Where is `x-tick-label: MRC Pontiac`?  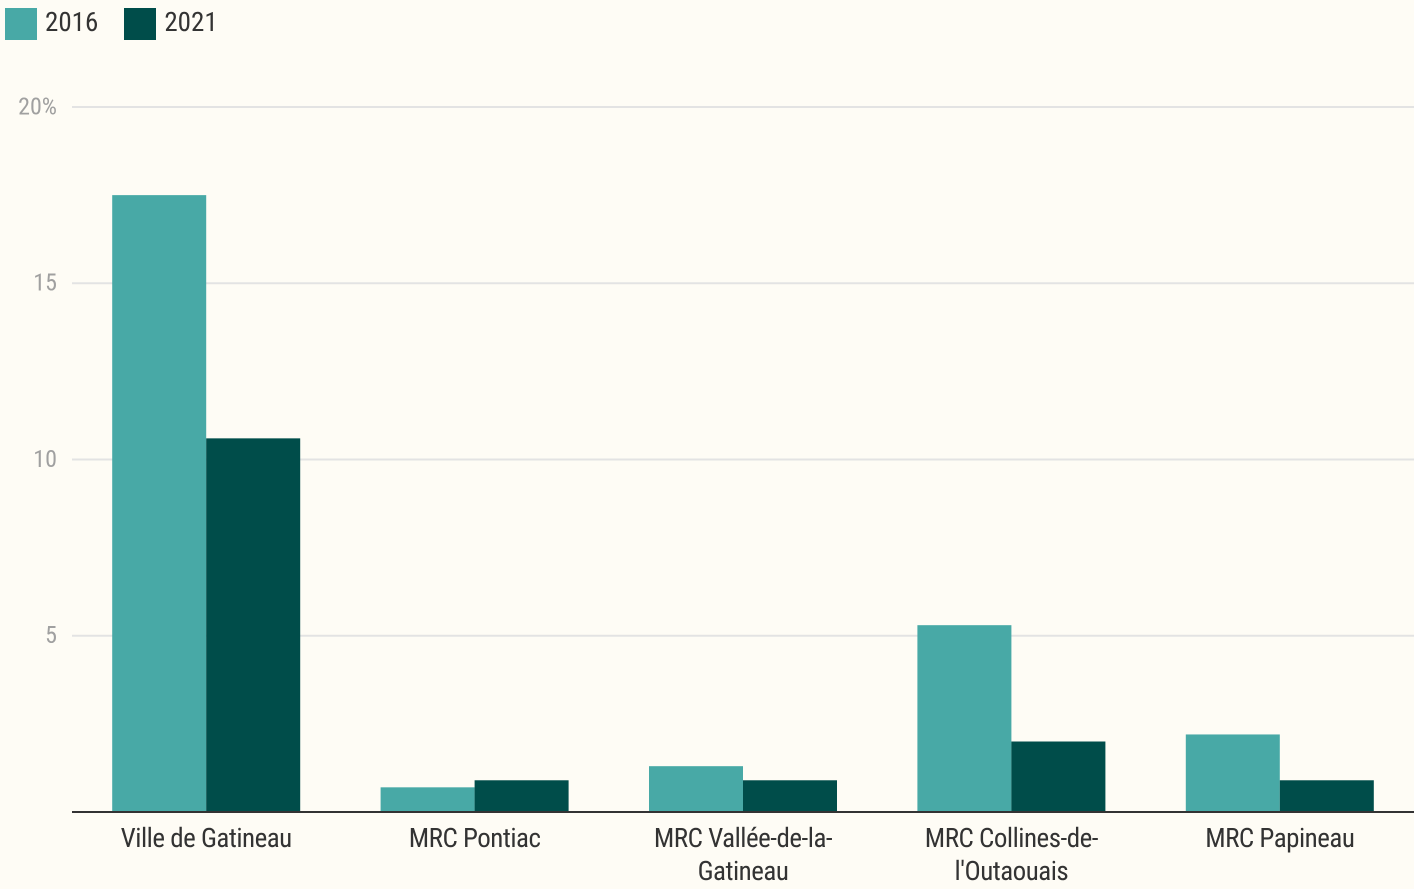 x-tick-label: MRC Pontiac is located at coordinates (474, 838).